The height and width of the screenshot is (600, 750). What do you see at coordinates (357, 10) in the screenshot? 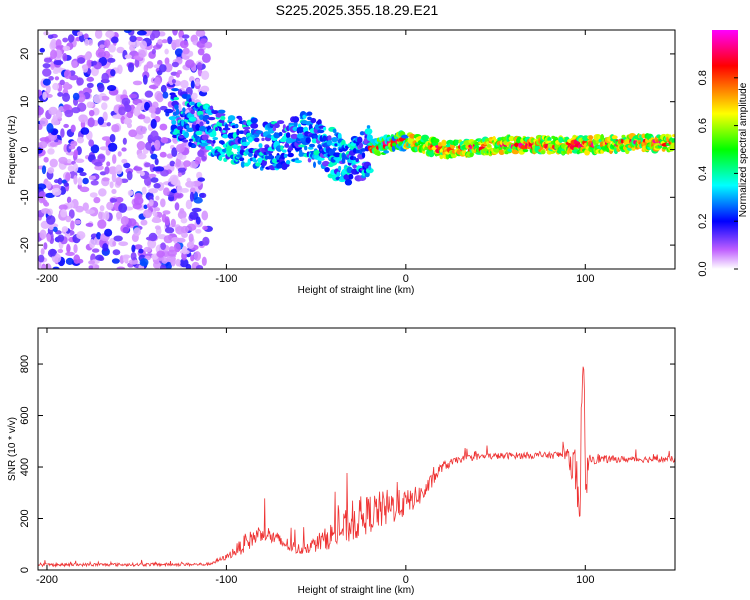
I see `chart-title: S225.2025.355.18.29.E21` at bounding box center [357, 10].